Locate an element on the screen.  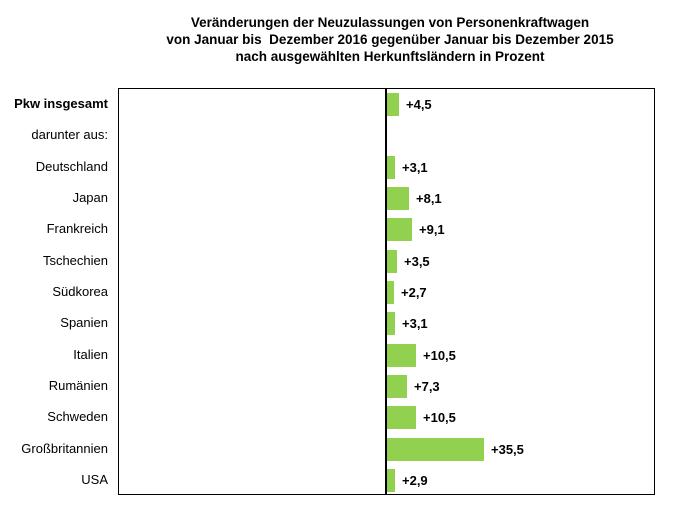
value-label: +35,5 is located at coordinates (507, 449).